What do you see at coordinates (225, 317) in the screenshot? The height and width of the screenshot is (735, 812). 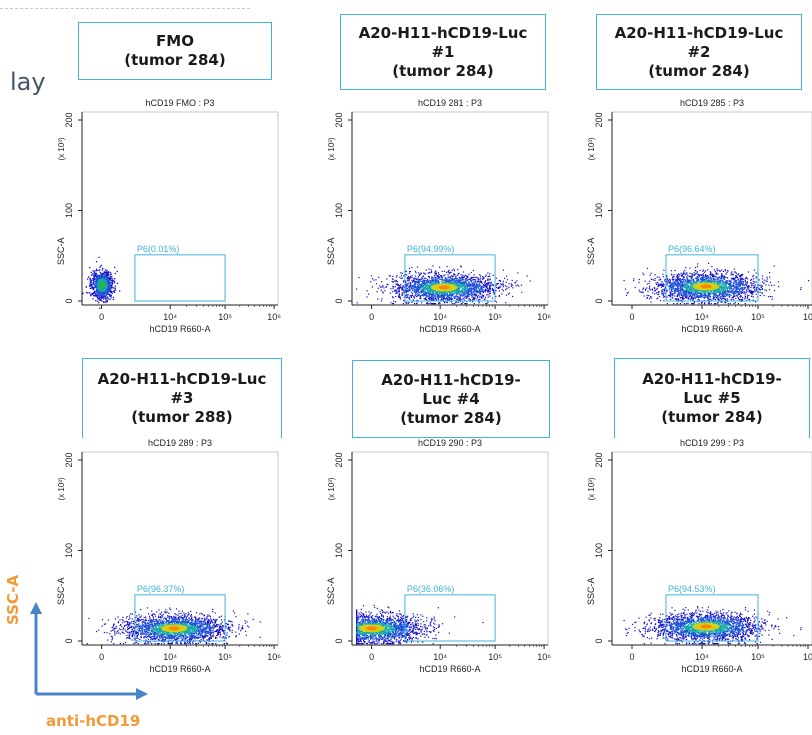 I see `x-tick-label: 10⁵` at bounding box center [225, 317].